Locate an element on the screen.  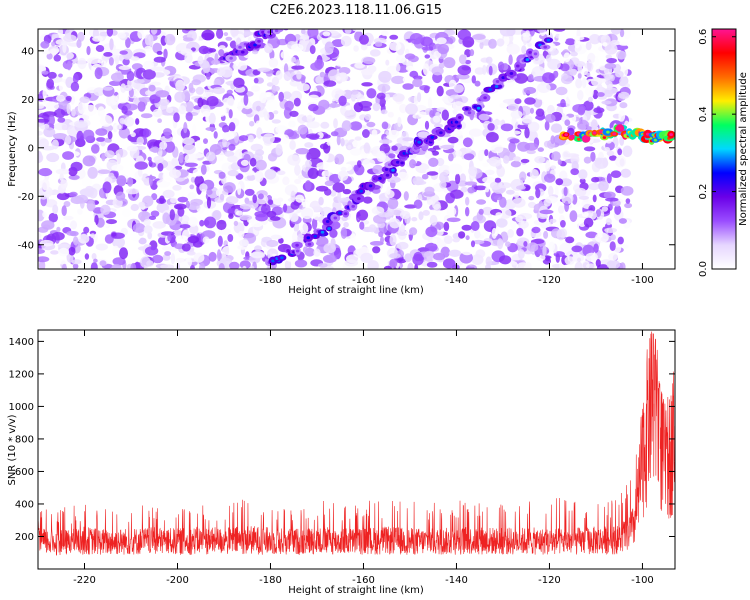
heatmap-feature-cell is located at coordinates (285, 22).